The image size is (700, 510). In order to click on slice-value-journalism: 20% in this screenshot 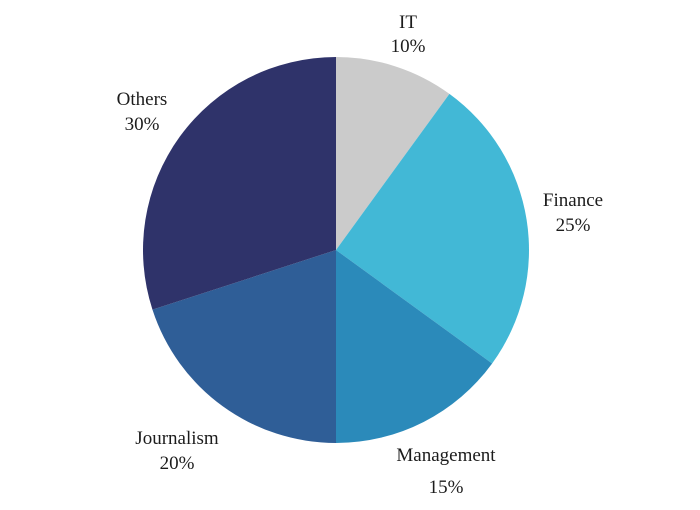, I will do `click(177, 463)`.